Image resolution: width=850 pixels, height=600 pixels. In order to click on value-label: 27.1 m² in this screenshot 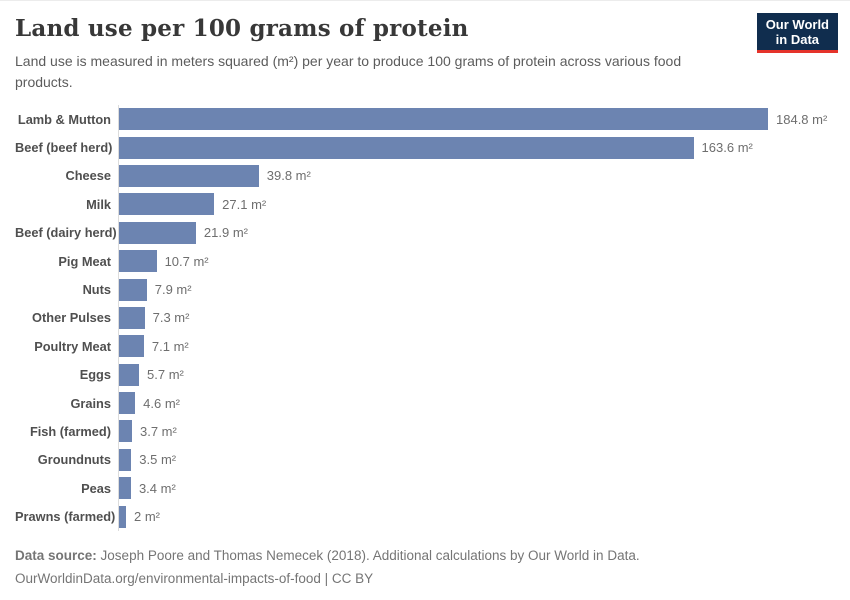, I will do `click(244, 204)`.